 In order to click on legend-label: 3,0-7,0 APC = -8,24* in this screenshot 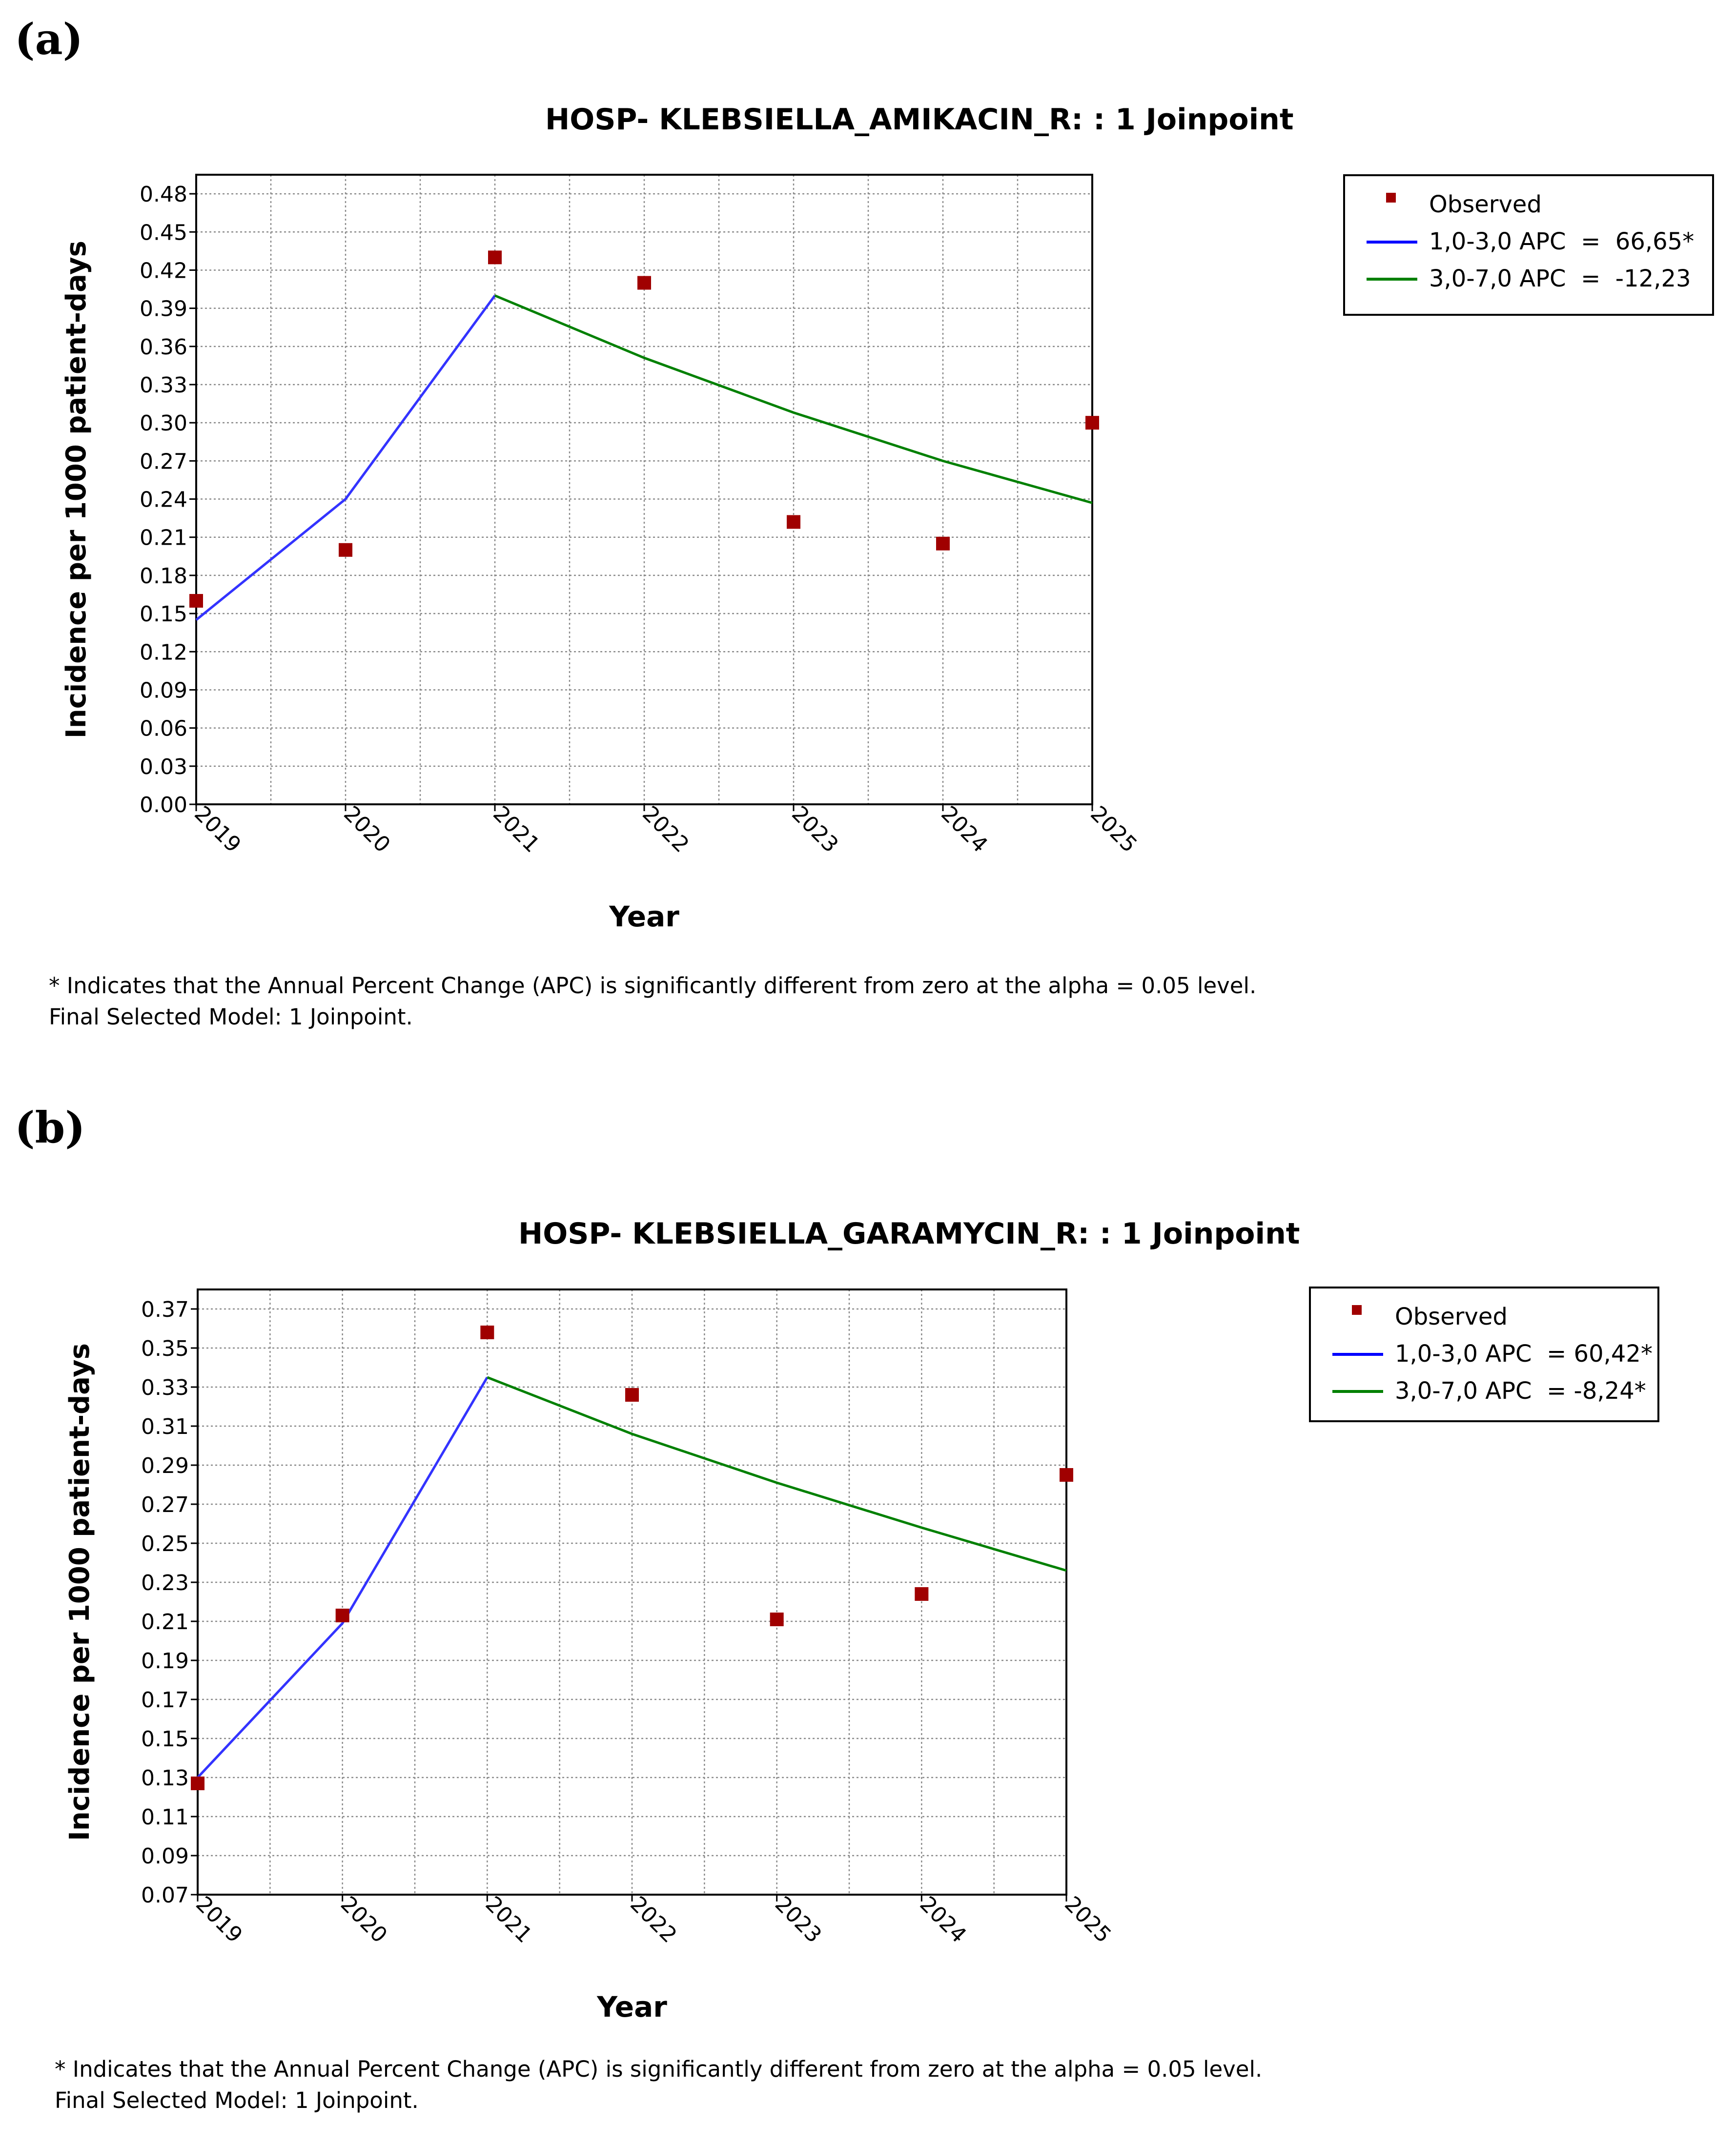, I will do `click(1520, 1391)`.